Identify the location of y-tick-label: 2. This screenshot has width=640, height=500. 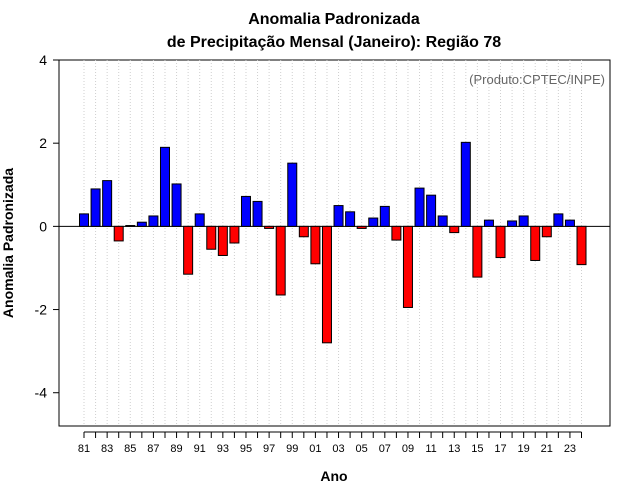
(43, 143).